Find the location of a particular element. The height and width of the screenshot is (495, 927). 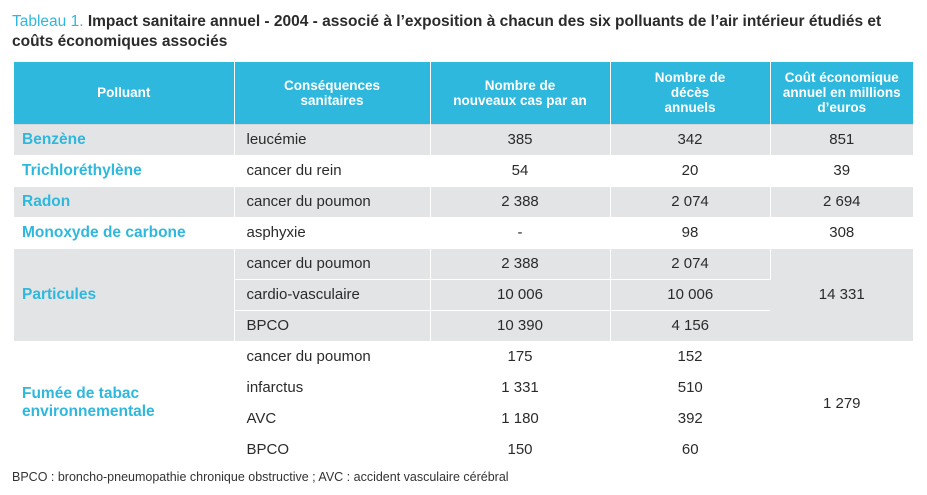

header-deaths: Nombre de décès annuels is located at coordinates (690, 93).